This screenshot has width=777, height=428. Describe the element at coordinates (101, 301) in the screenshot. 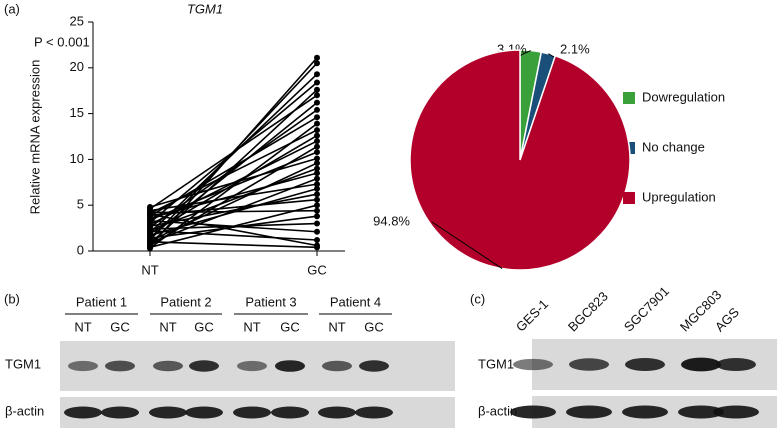

I see `group-label: Patient 1` at that location.